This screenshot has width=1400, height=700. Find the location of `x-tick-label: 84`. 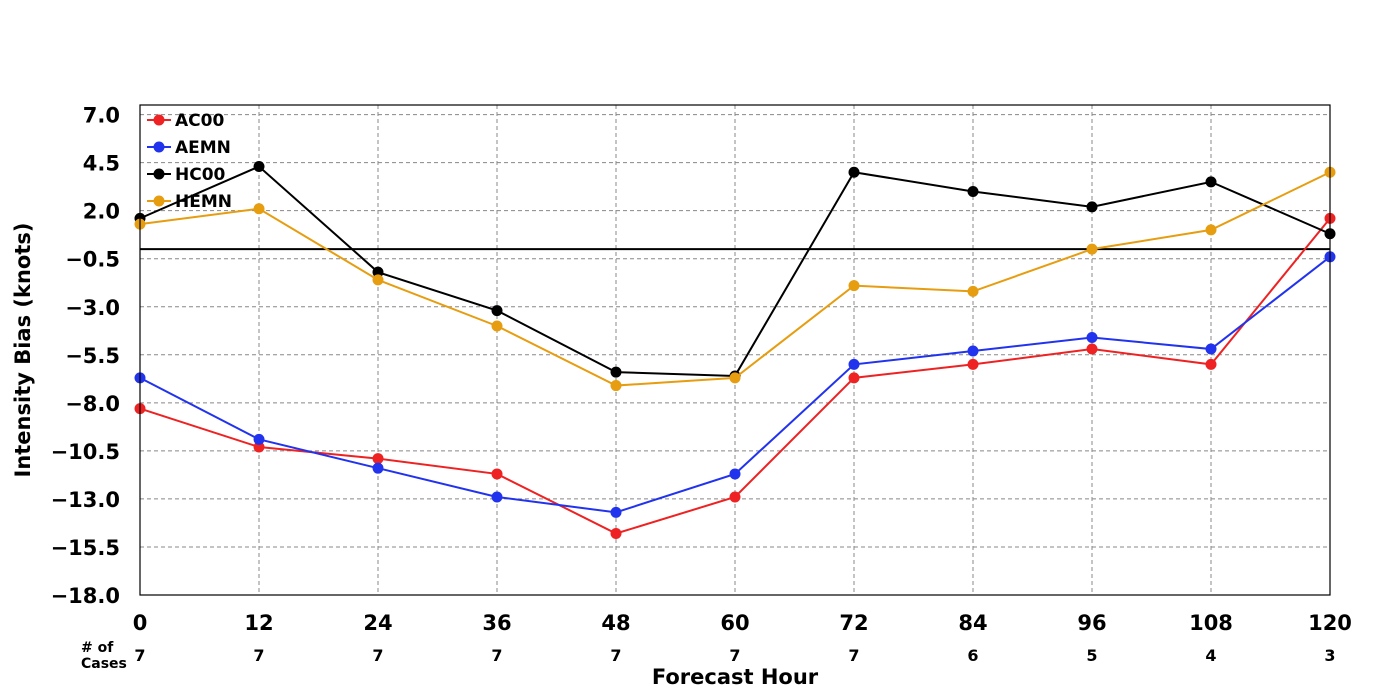

x-tick-label: 84 is located at coordinates (972, 623).